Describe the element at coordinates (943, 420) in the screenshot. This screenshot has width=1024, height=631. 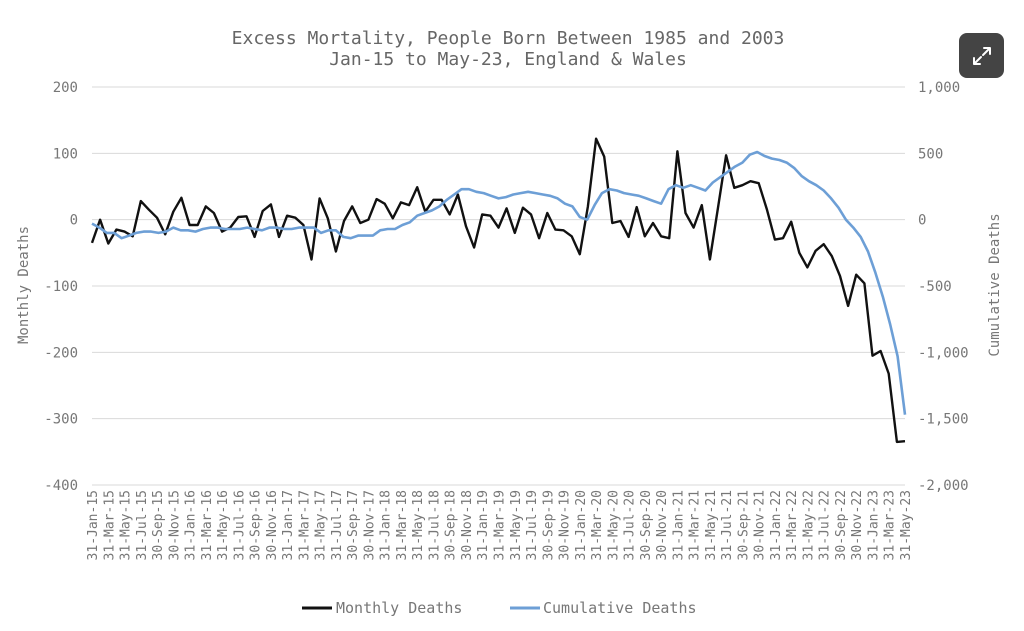
I see `right-tick-label: -1,500` at that location.